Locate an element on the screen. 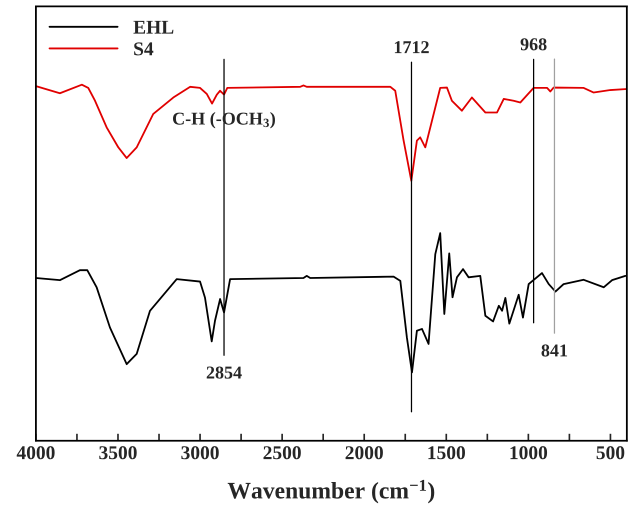 This screenshot has width=630, height=531. x-tick-label: 500 is located at coordinates (610, 453).